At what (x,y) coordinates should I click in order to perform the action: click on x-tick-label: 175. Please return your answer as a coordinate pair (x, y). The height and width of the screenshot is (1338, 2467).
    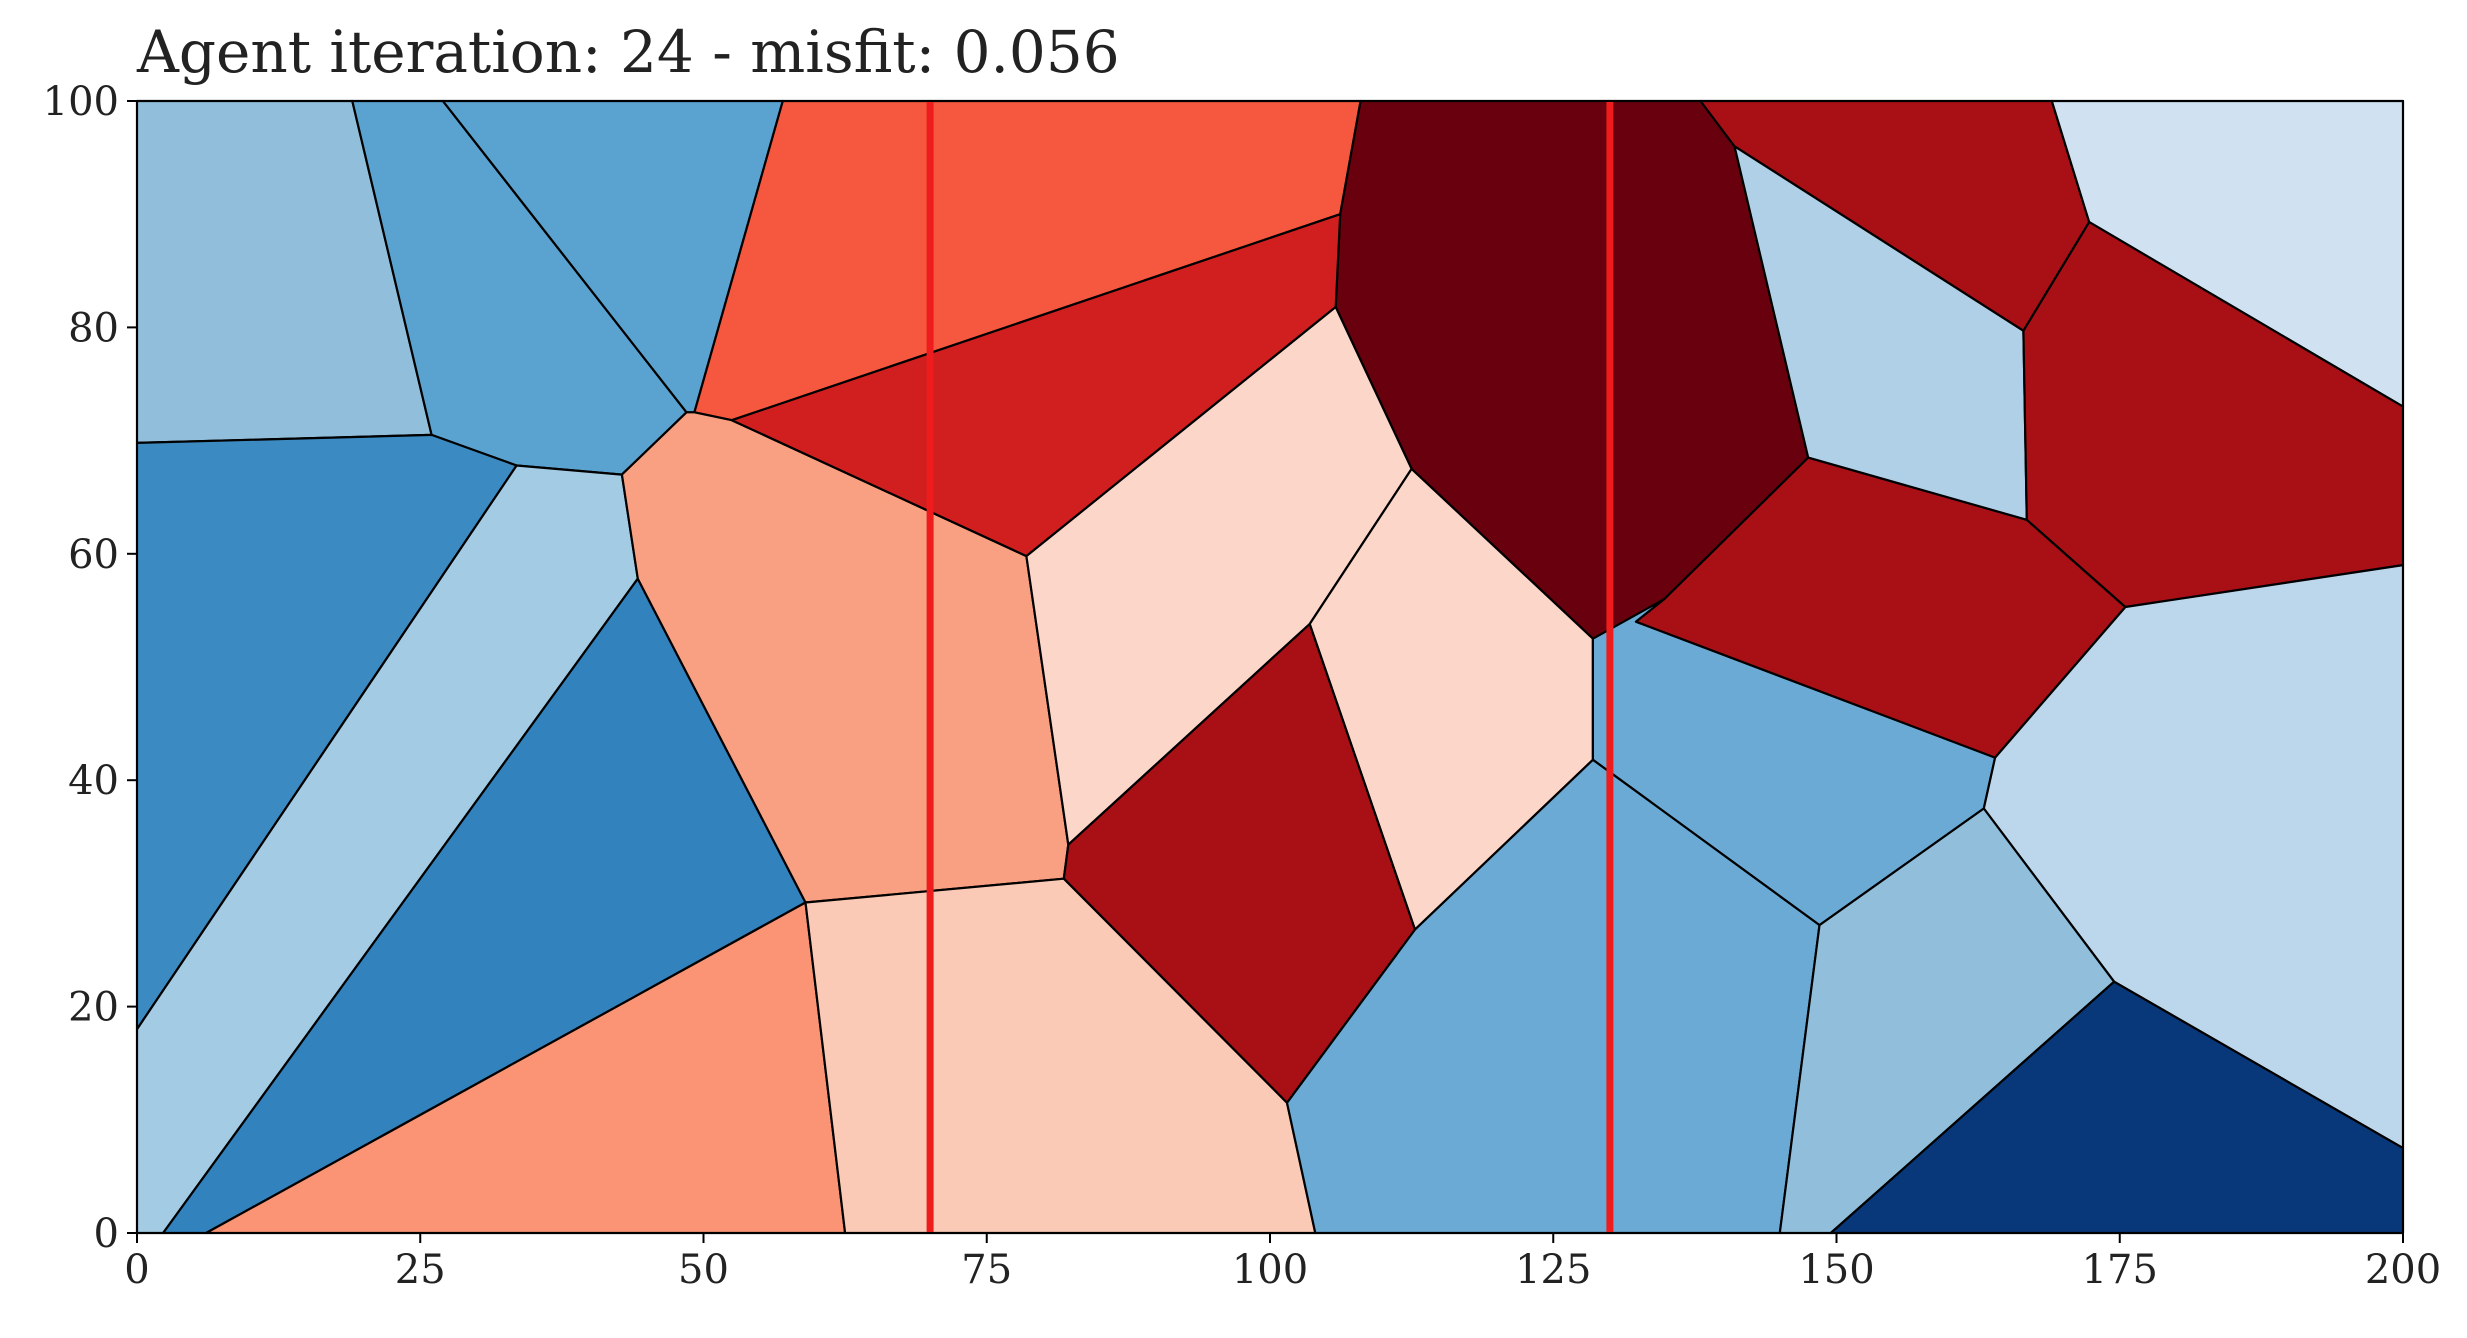
    Looking at the image, I should click on (2120, 1270).